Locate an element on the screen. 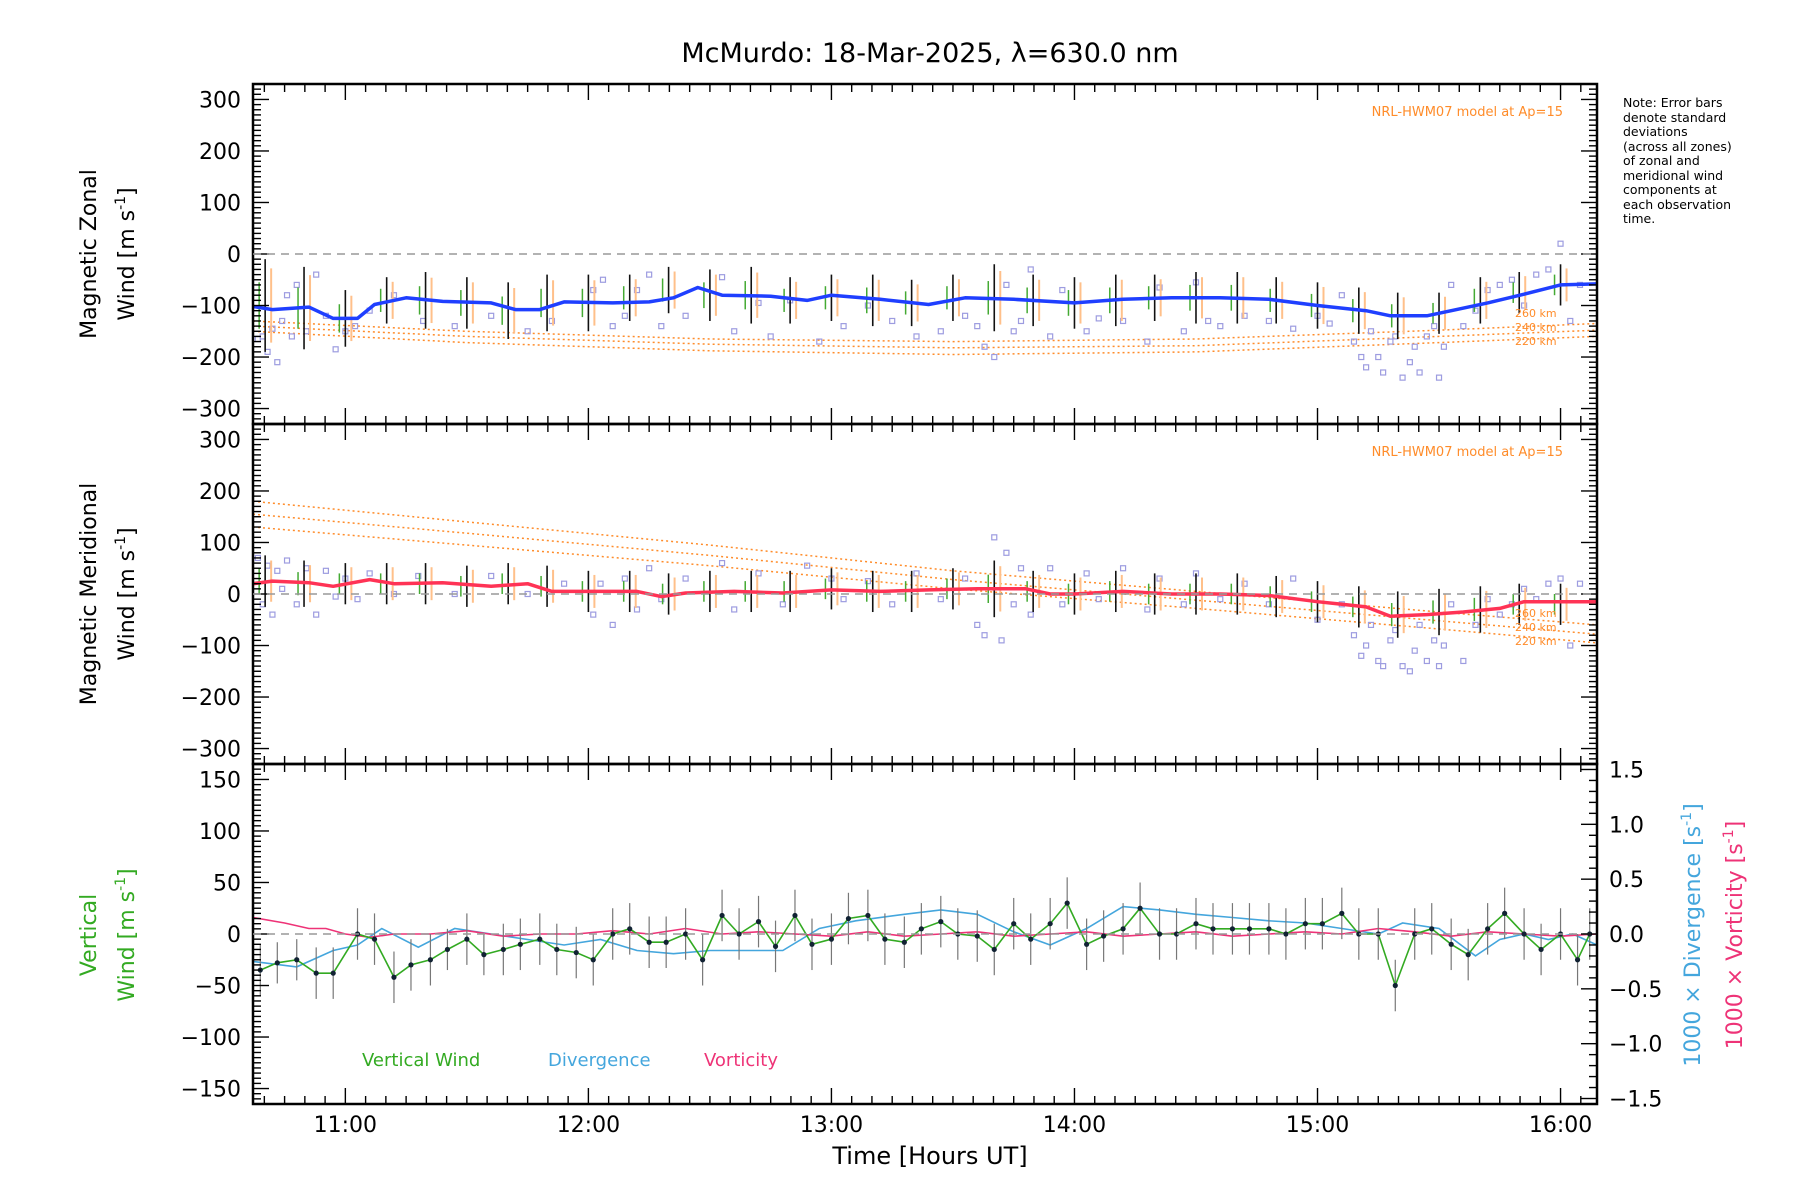 The height and width of the screenshot is (1200, 1800). zonal-wind-line is located at coordinates (925, 301).